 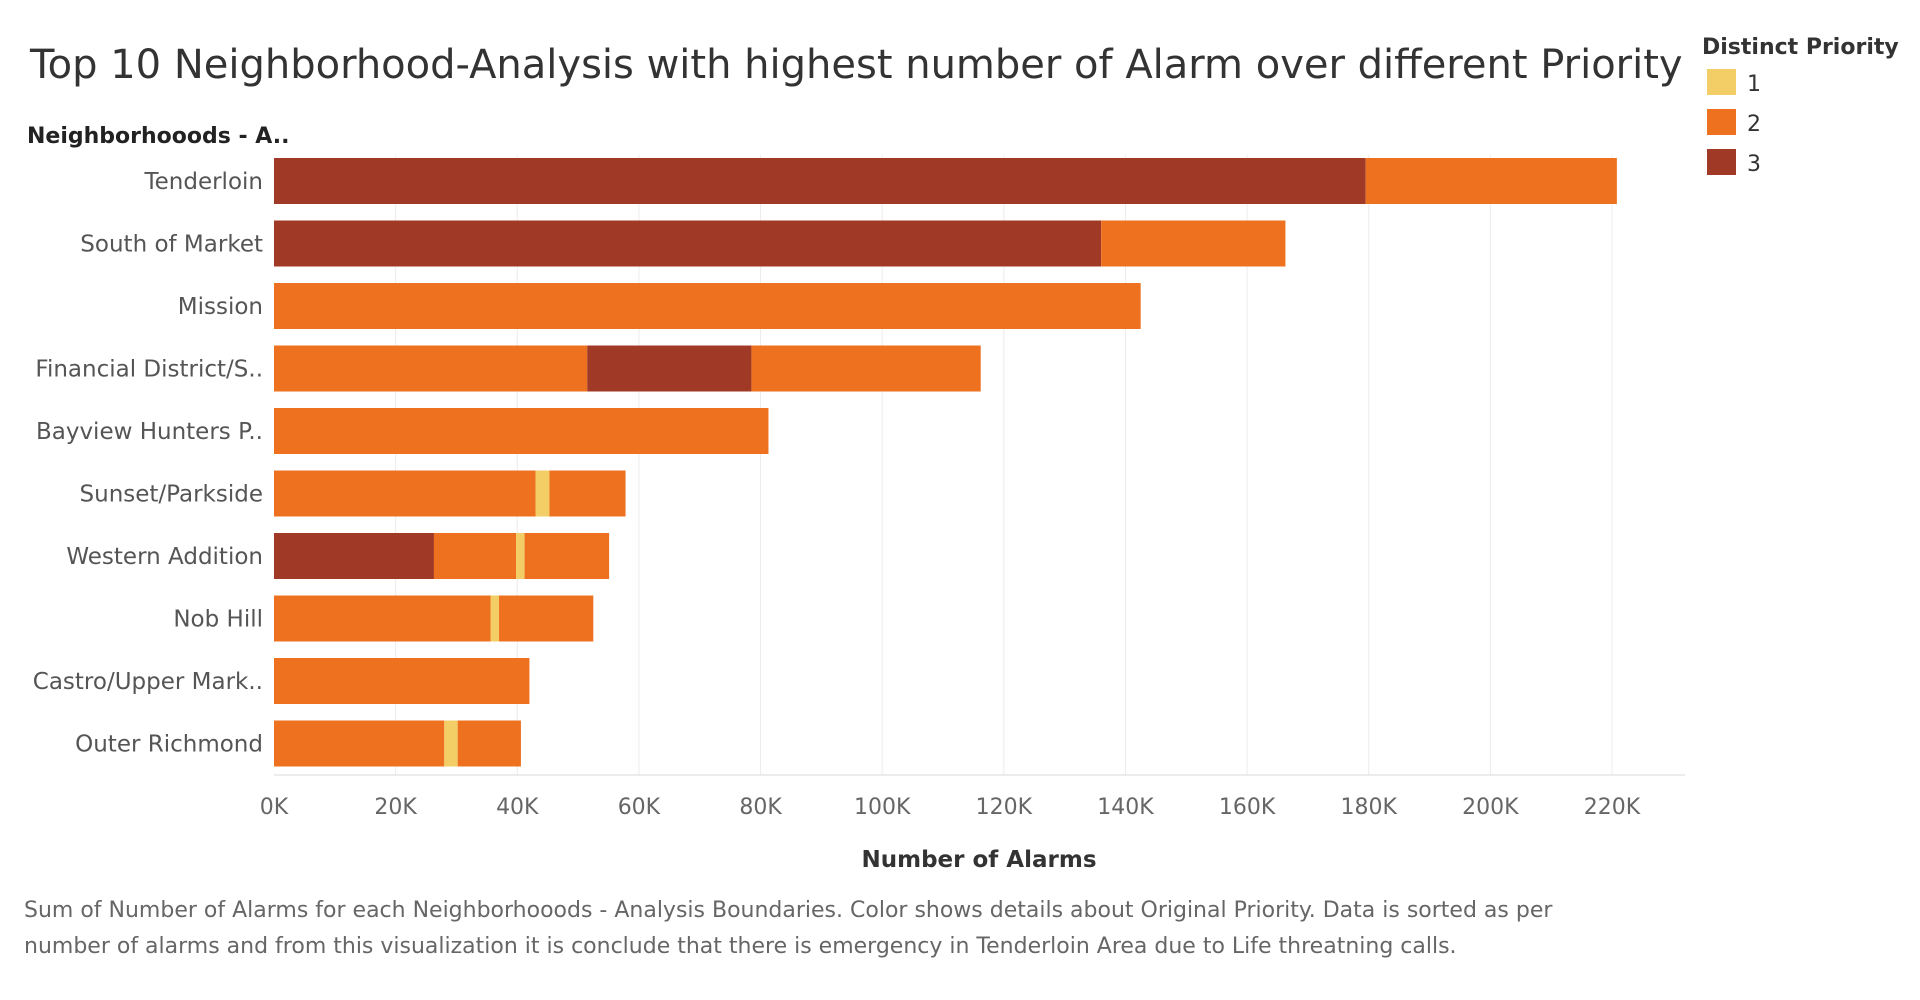 I want to click on x-tick-label: 60K, so click(x=639, y=807).